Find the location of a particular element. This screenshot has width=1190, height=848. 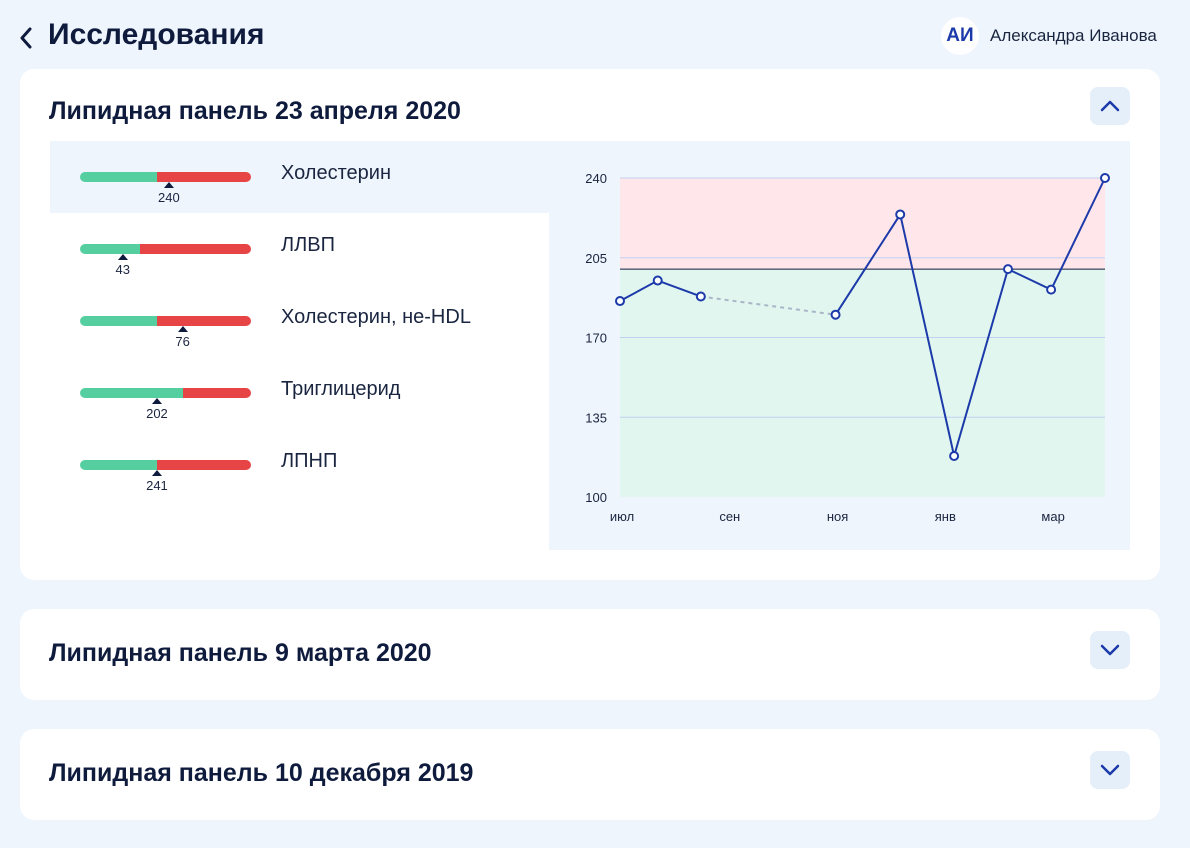

x-tick-label: янв is located at coordinates (945, 516).